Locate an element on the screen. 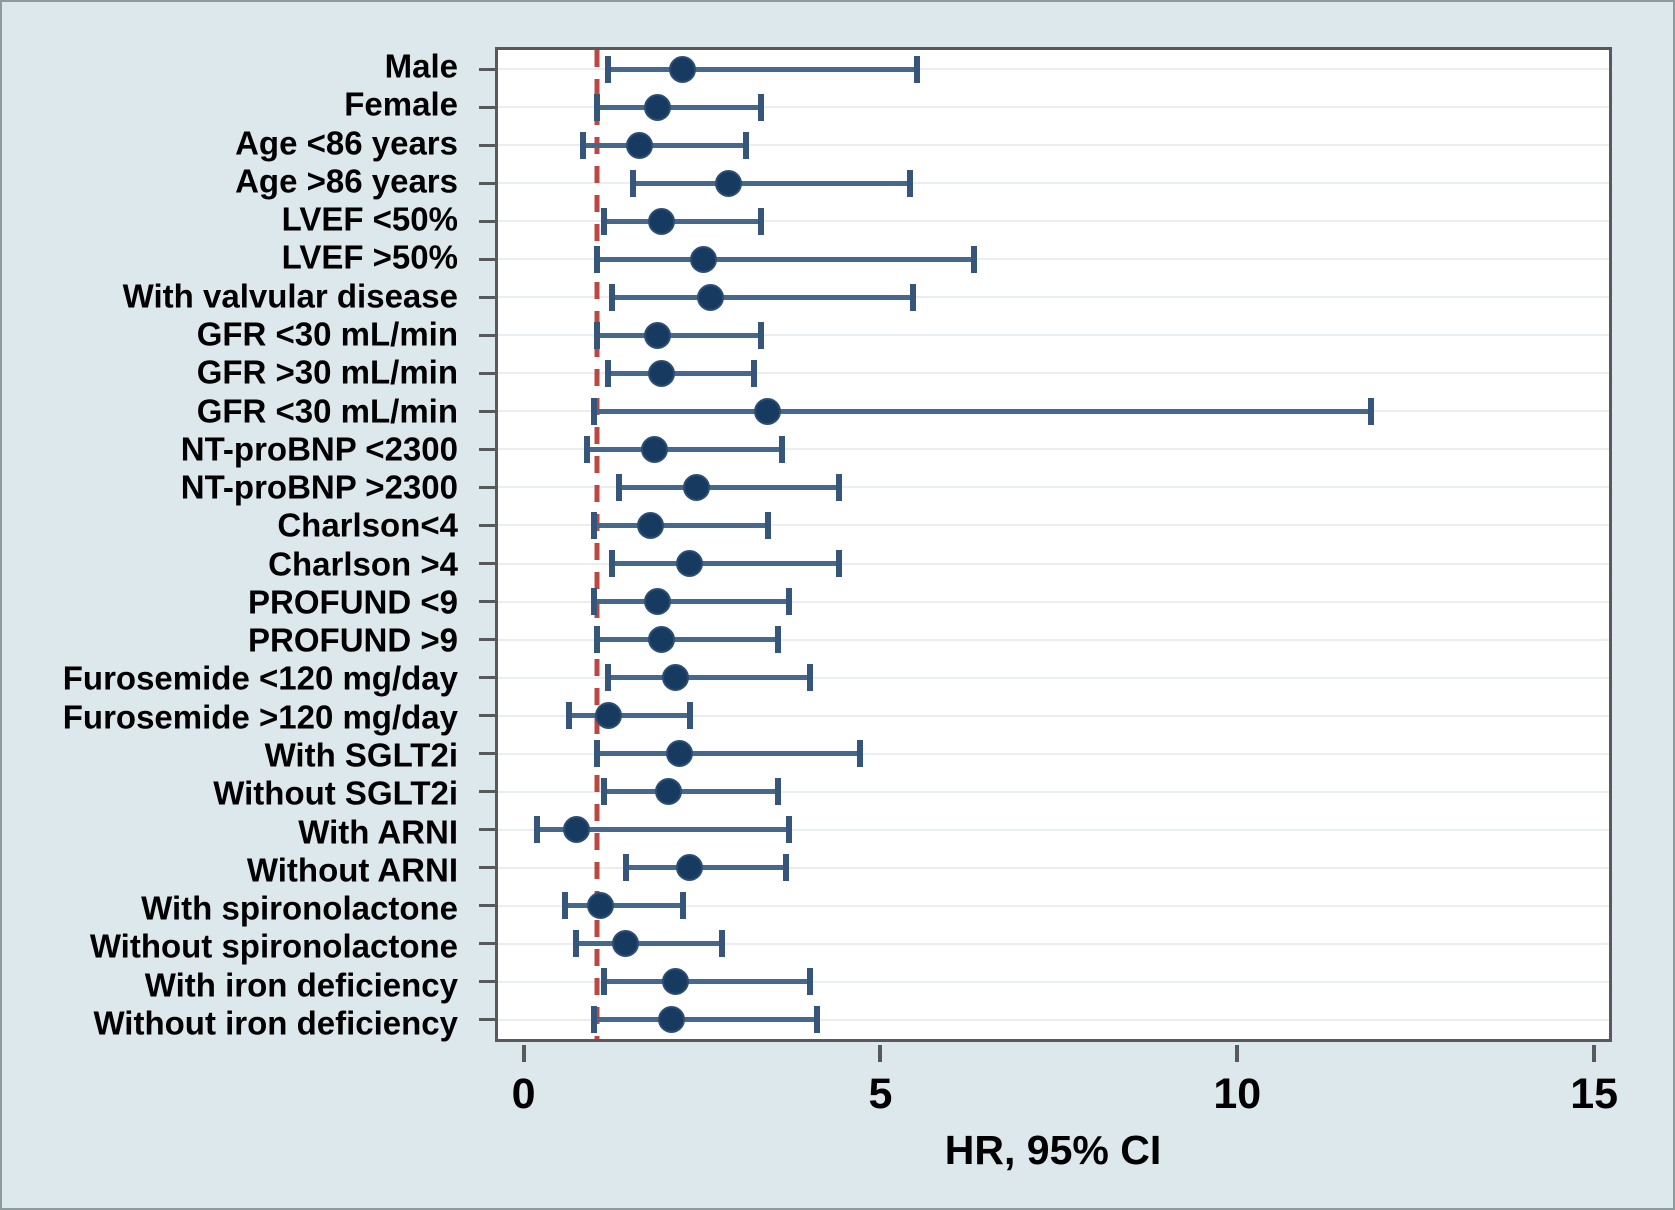  row-label: NT-proBNP <2300 is located at coordinates (319, 449).